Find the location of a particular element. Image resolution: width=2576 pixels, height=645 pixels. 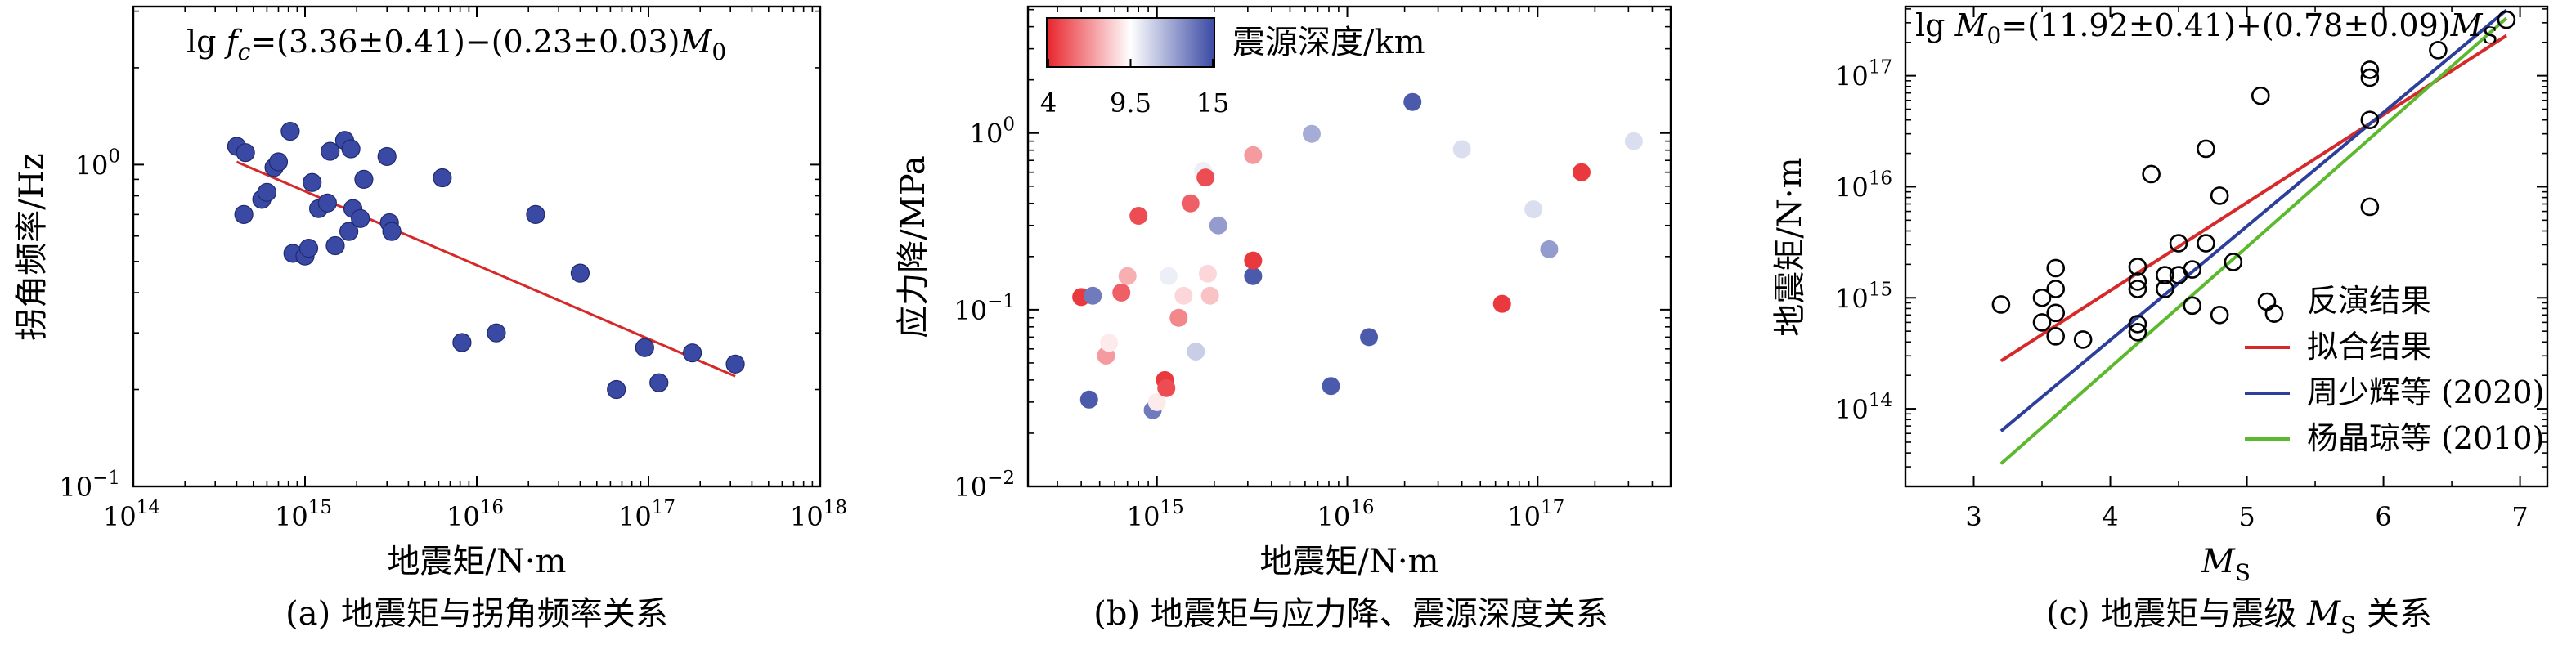

legend-label: 拟合结果 is located at coordinates (2369, 347).